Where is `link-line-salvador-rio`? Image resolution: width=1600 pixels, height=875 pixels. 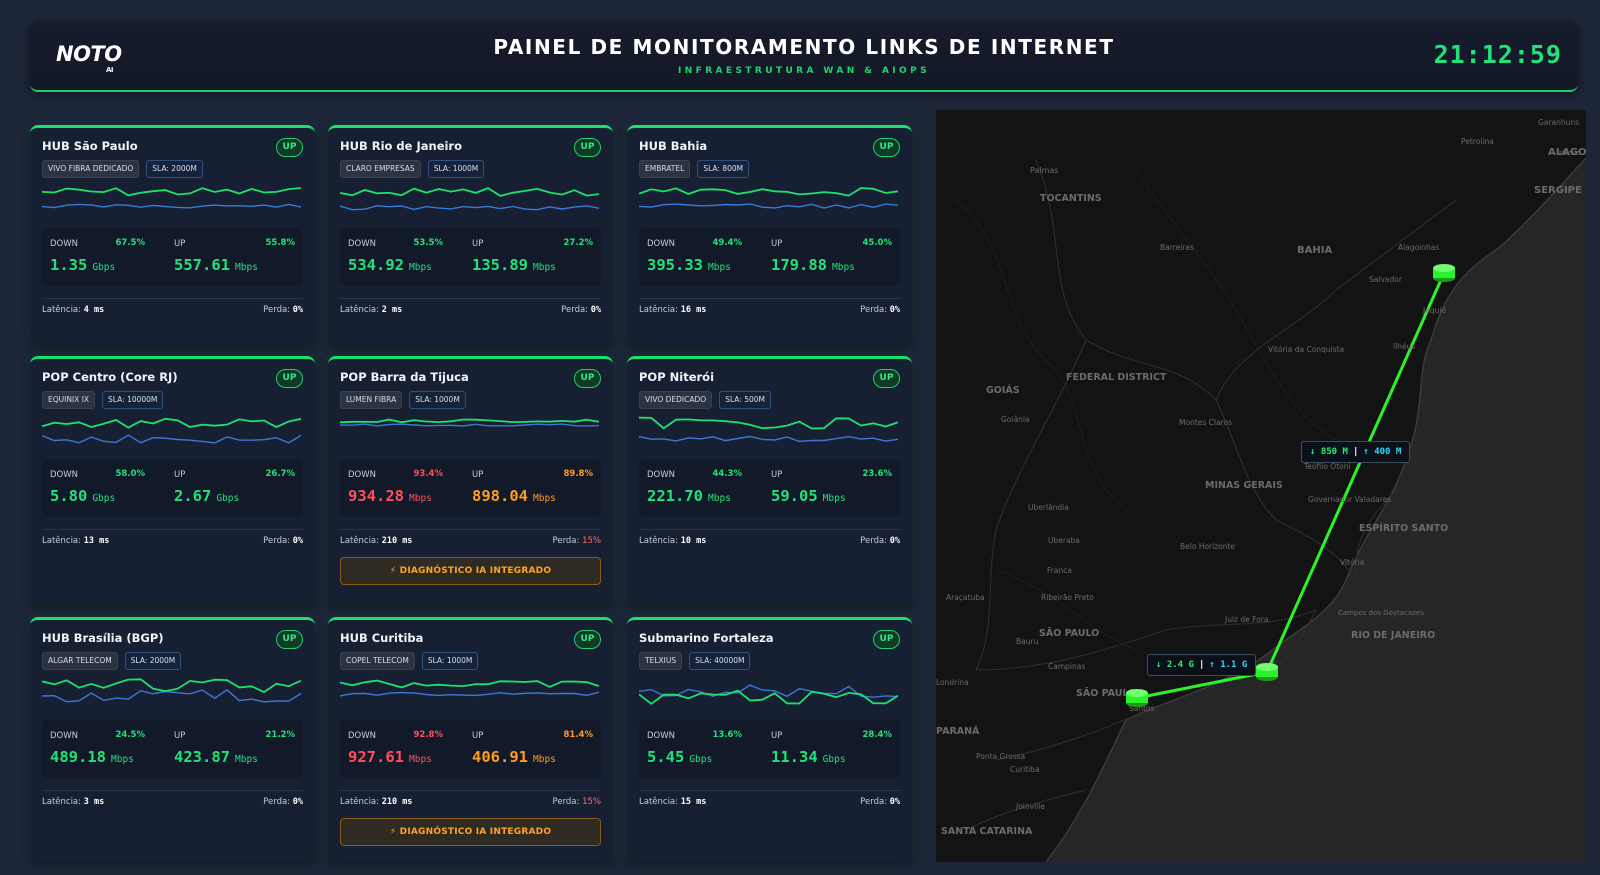
link-line-salvador-rio is located at coordinates (1355, 472).